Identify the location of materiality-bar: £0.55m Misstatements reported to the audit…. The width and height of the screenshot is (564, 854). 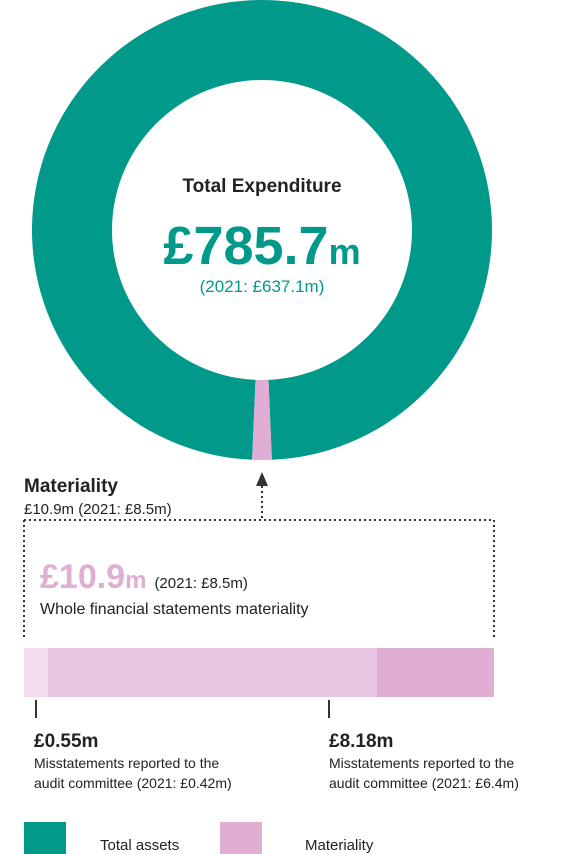
(271, 719).